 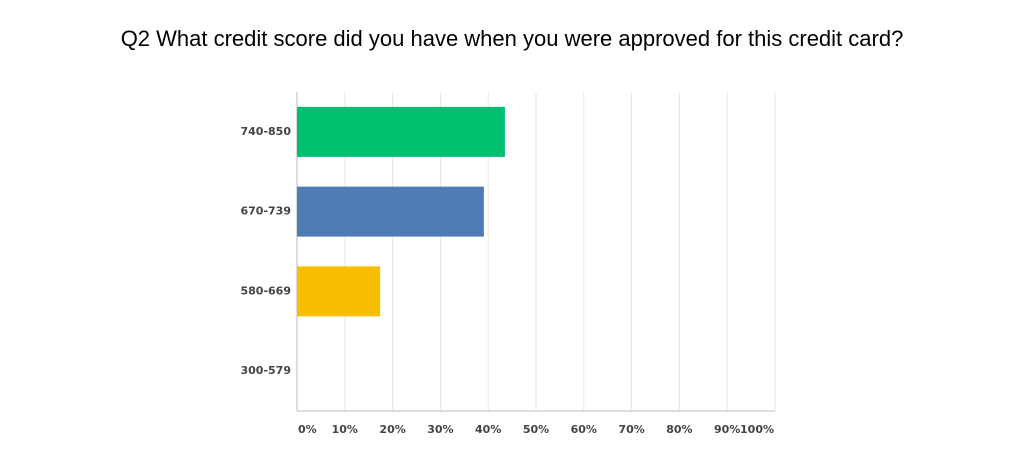 I want to click on x-tick-label: 50%, so click(x=536, y=429).